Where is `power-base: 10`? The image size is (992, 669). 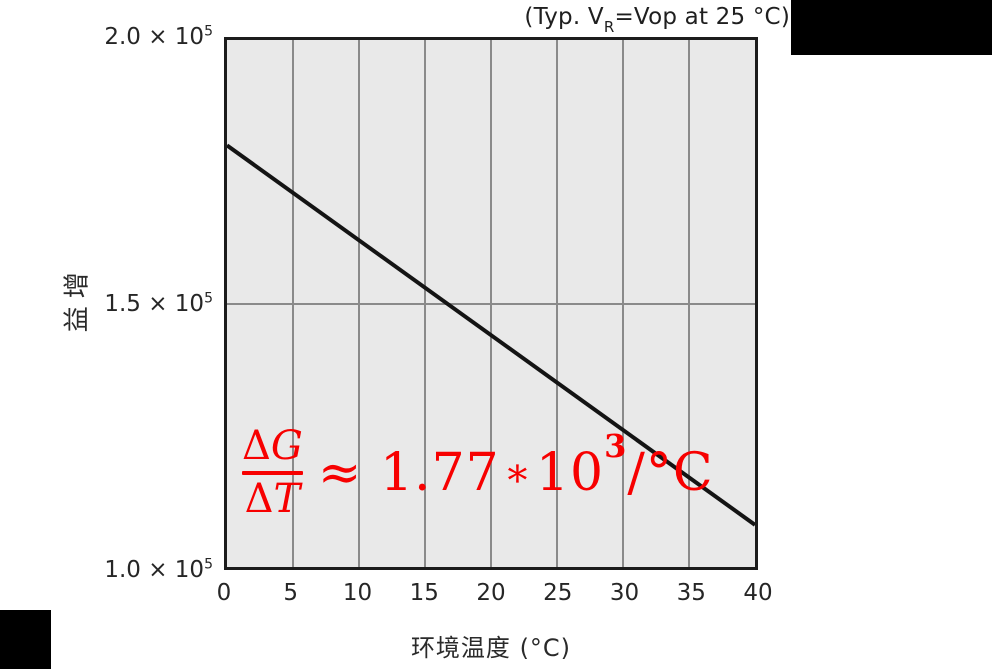 power-base: 10 is located at coordinates (570, 473).